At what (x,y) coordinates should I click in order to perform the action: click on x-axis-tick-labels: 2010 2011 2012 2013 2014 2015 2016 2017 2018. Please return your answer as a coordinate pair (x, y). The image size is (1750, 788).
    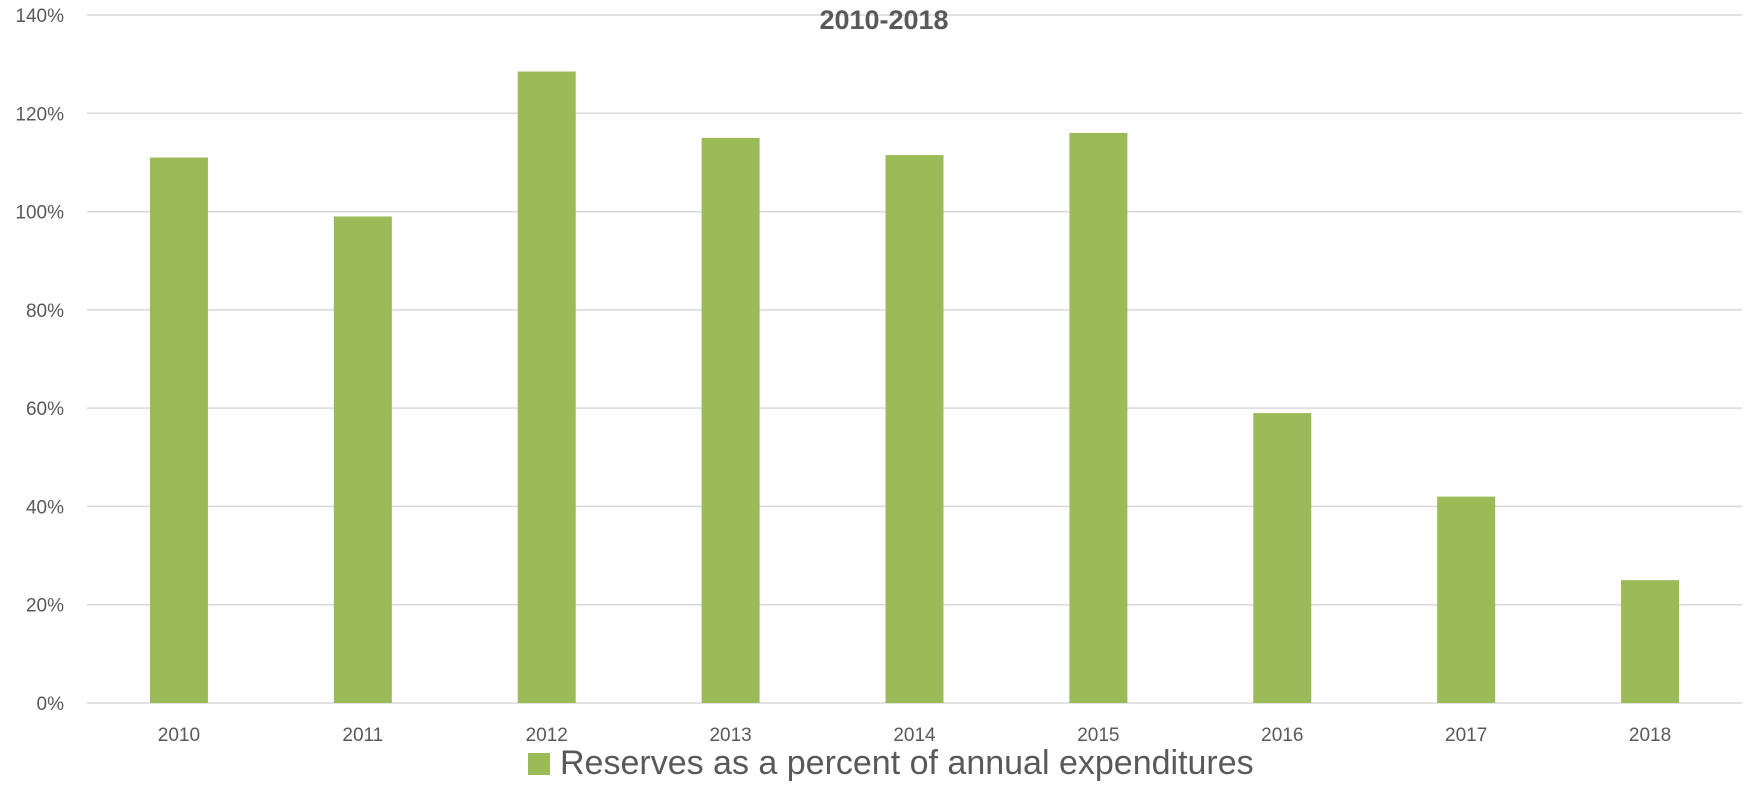
    Looking at the image, I should click on (914, 735).